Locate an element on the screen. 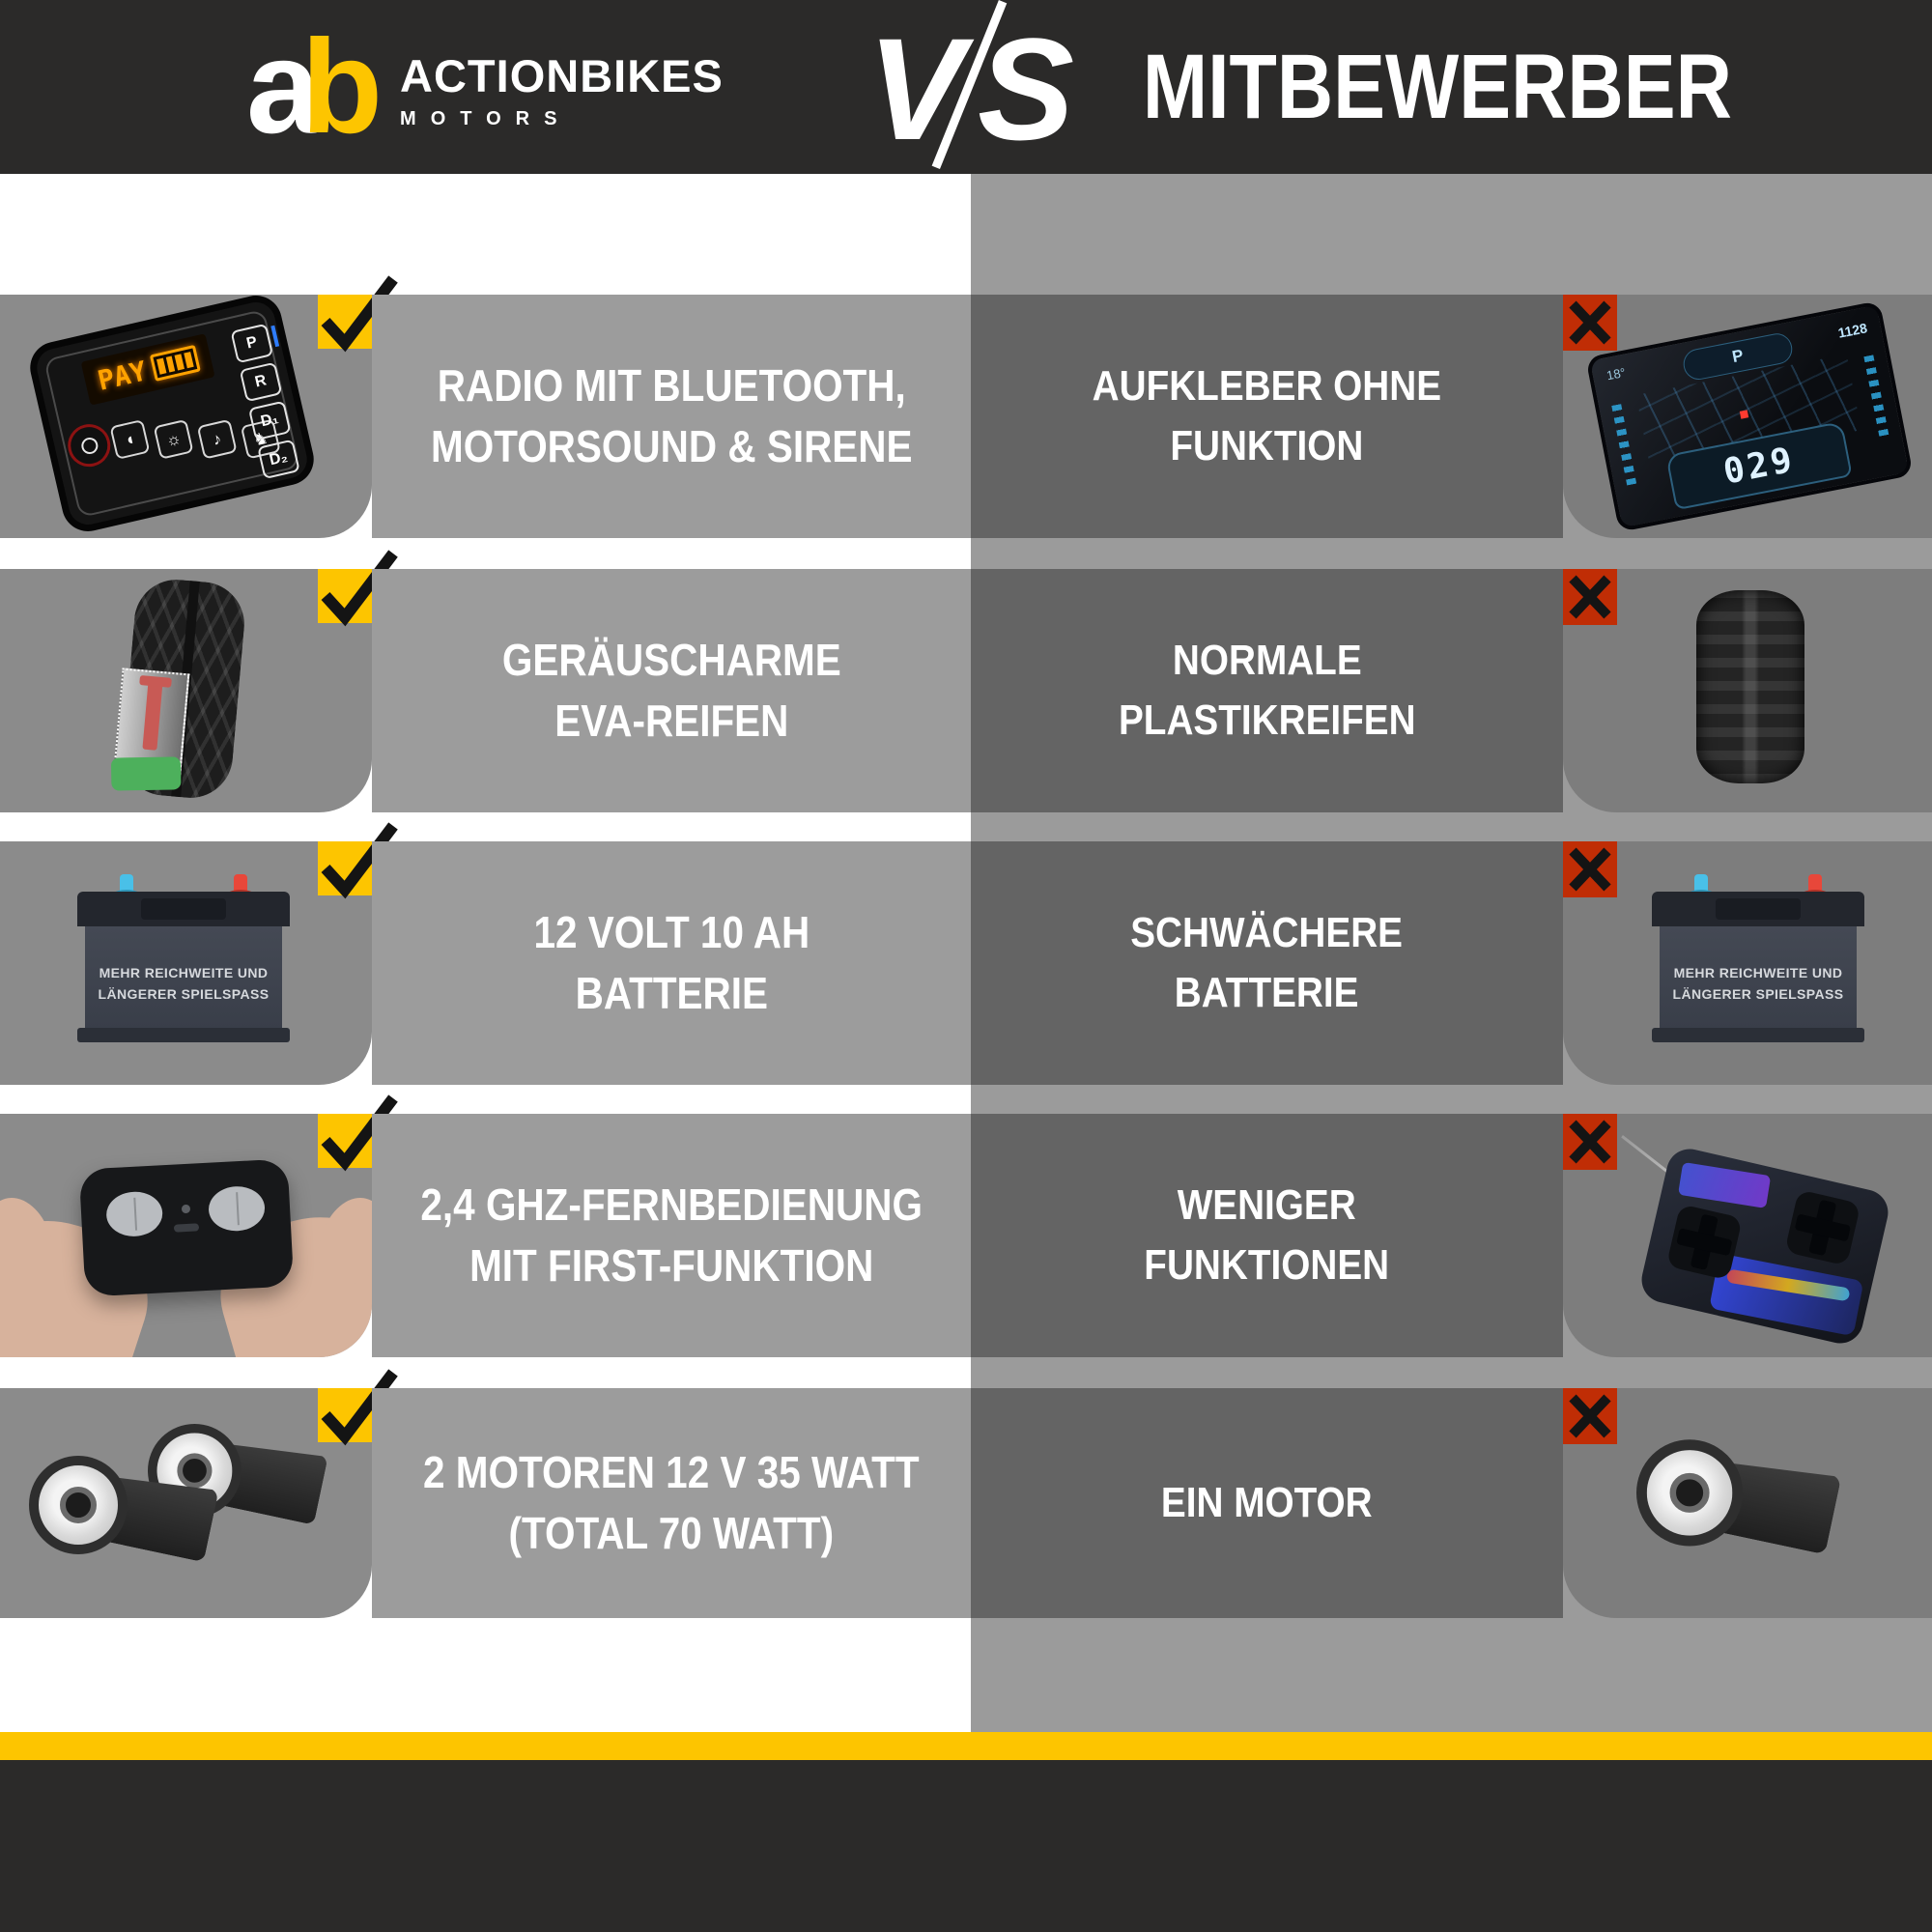  footer-bar is located at coordinates (966, 1846).